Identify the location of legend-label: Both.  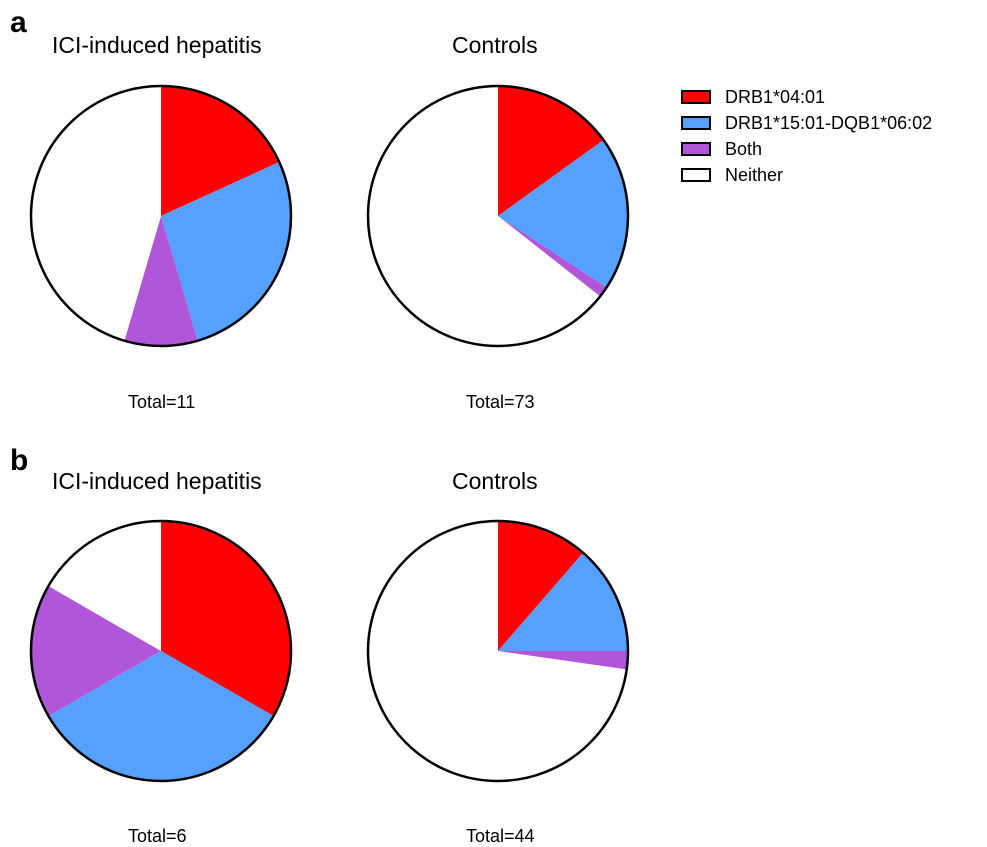
(744, 148).